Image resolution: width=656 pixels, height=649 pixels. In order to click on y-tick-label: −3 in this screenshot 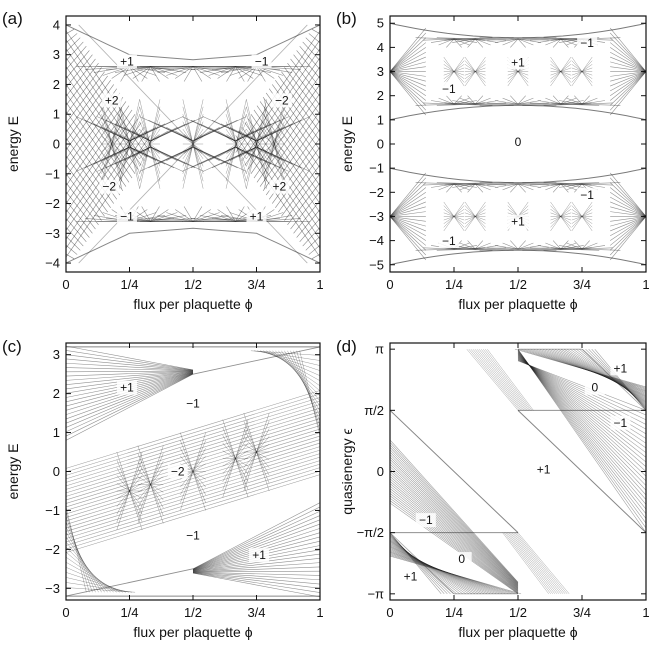, I will do `click(376, 216)`.